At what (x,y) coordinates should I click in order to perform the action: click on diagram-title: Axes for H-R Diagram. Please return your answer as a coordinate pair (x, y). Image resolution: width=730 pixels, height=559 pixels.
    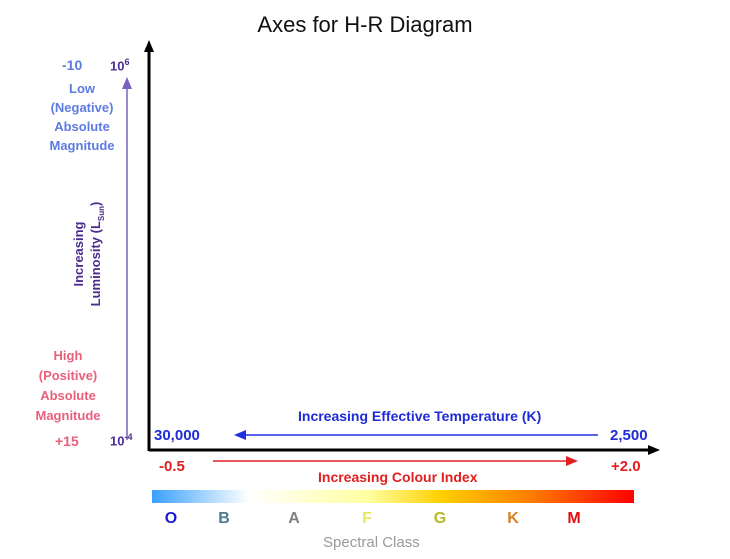
    Looking at the image, I should click on (365, 24).